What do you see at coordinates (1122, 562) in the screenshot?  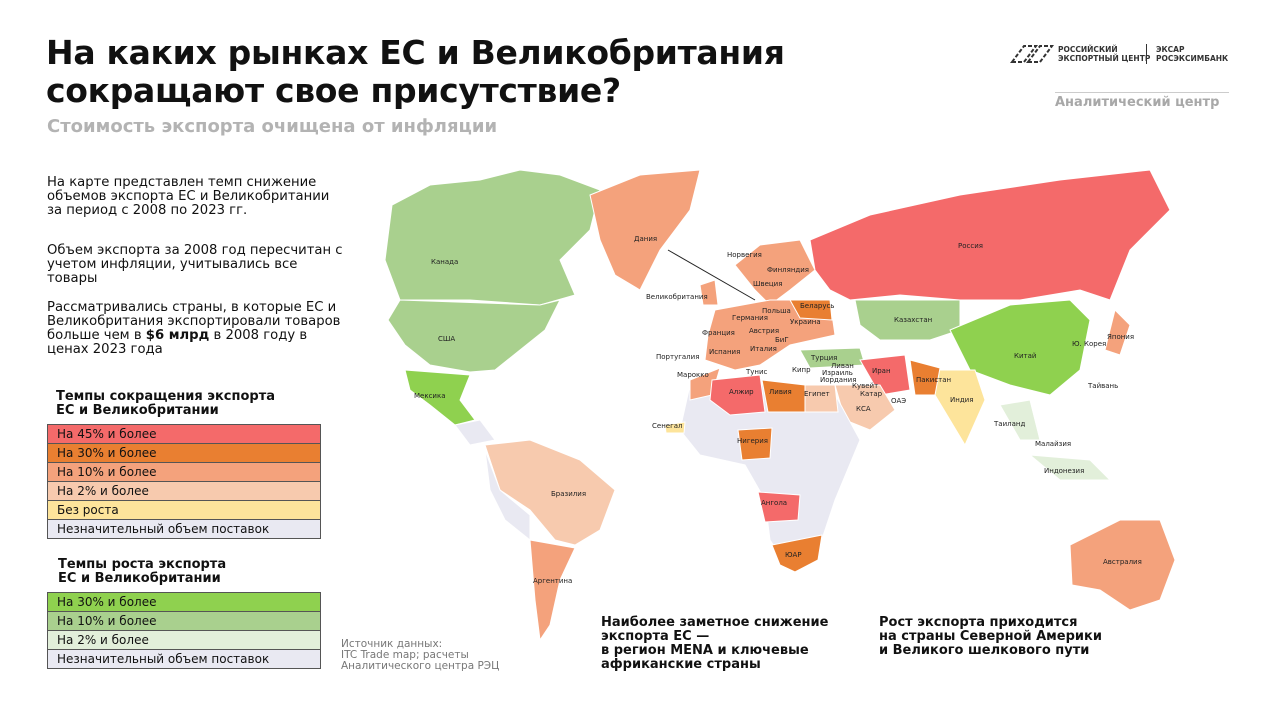 I see `country-label: Австралия` at bounding box center [1122, 562].